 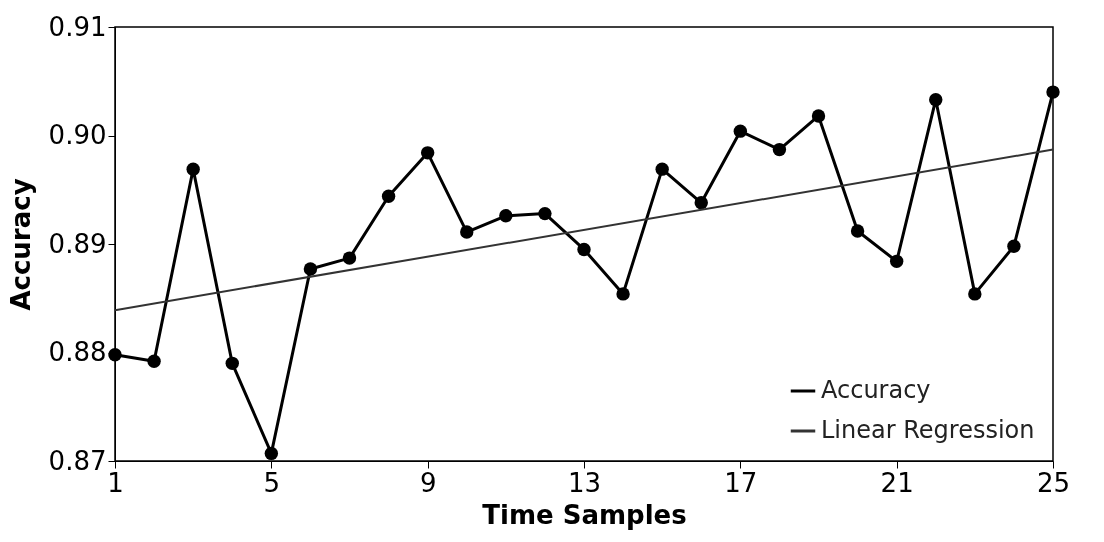 I want to click on x-tick-label: 25, so click(x=1053, y=482).